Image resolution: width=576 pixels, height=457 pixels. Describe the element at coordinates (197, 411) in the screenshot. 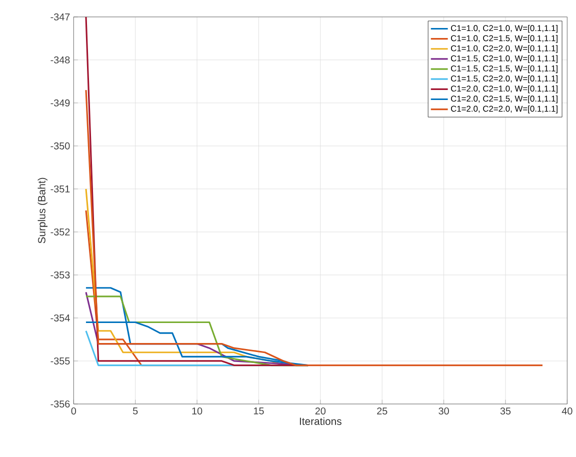

I see `x-tick-label: 10` at that location.